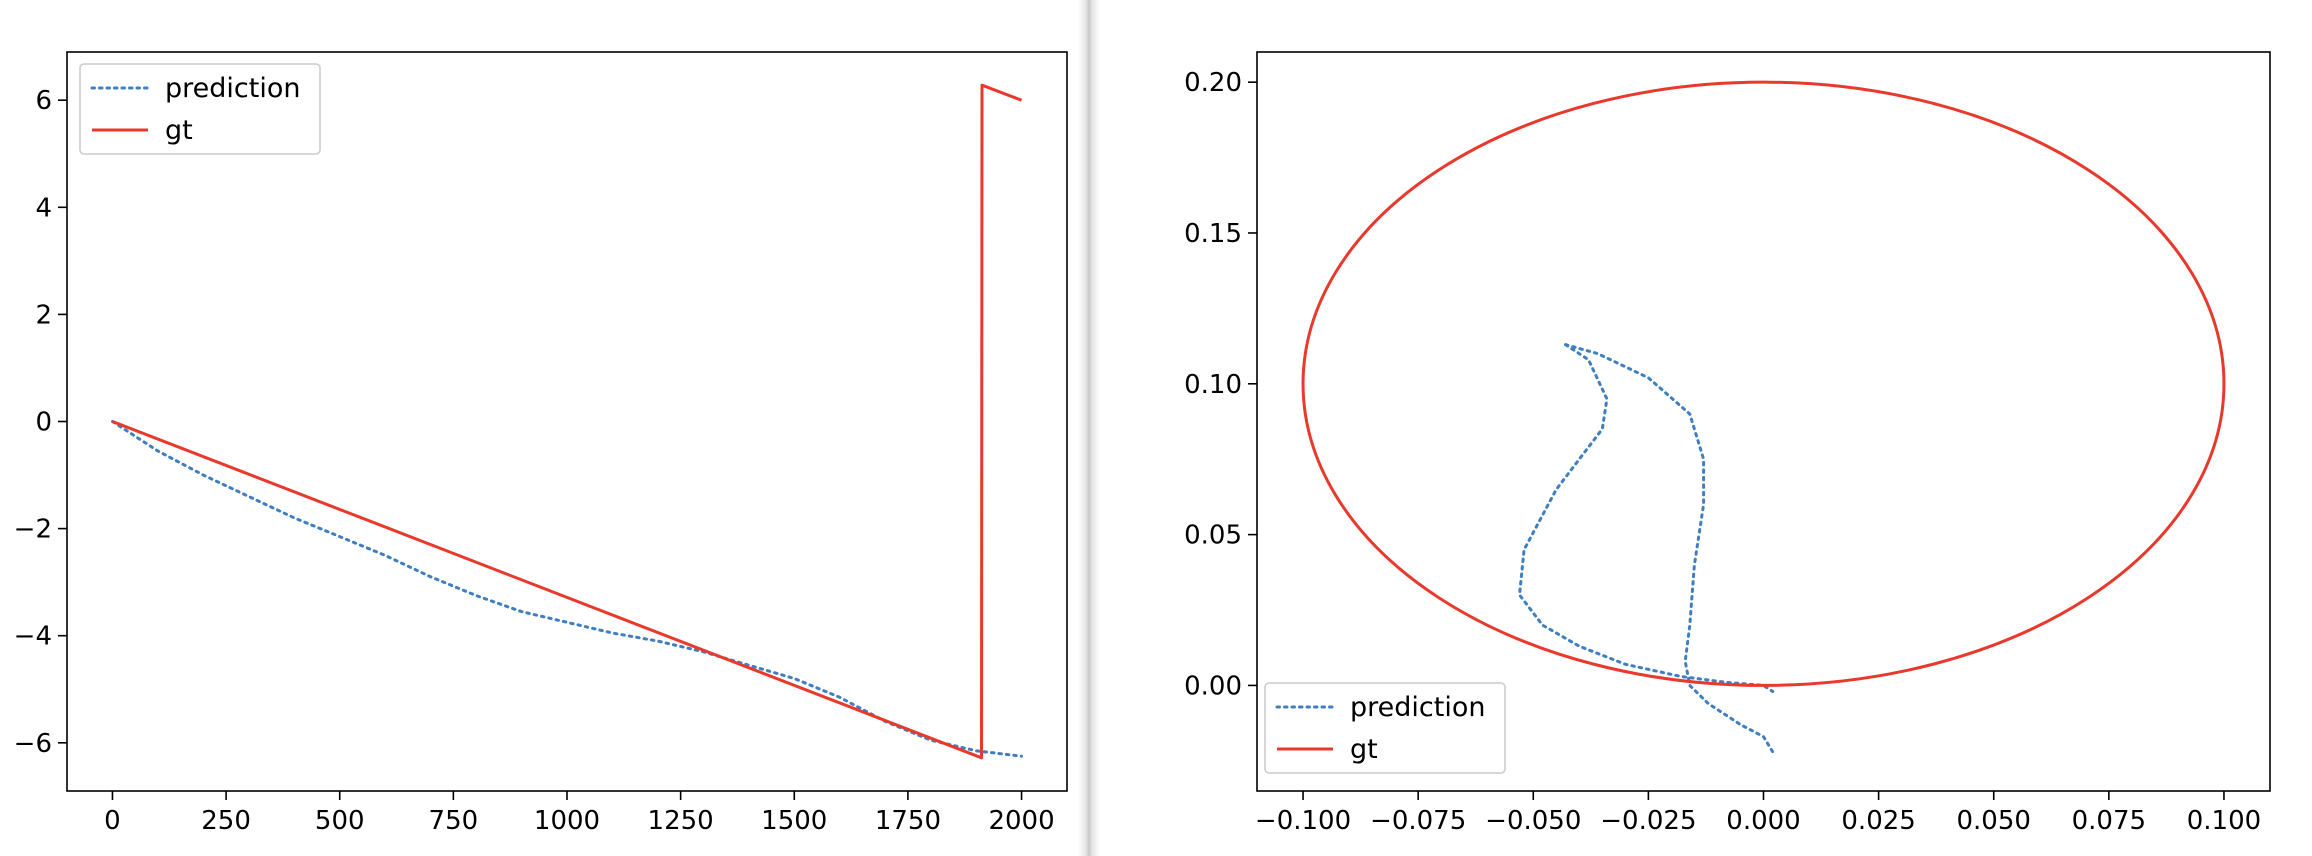  What do you see at coordinates (794, 821) in the screenshot?
I see `x-tick-label: 1500` at bounding box center [794, 821].